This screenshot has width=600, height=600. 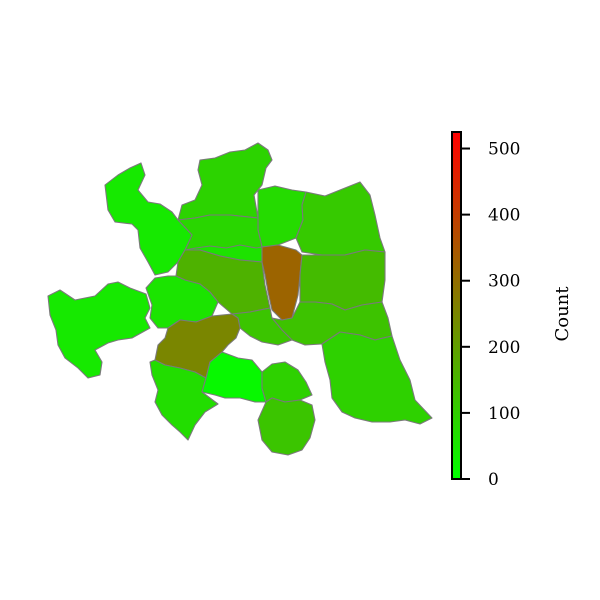 I want to click on colorbar-gradient, so click(x=456, y=305).